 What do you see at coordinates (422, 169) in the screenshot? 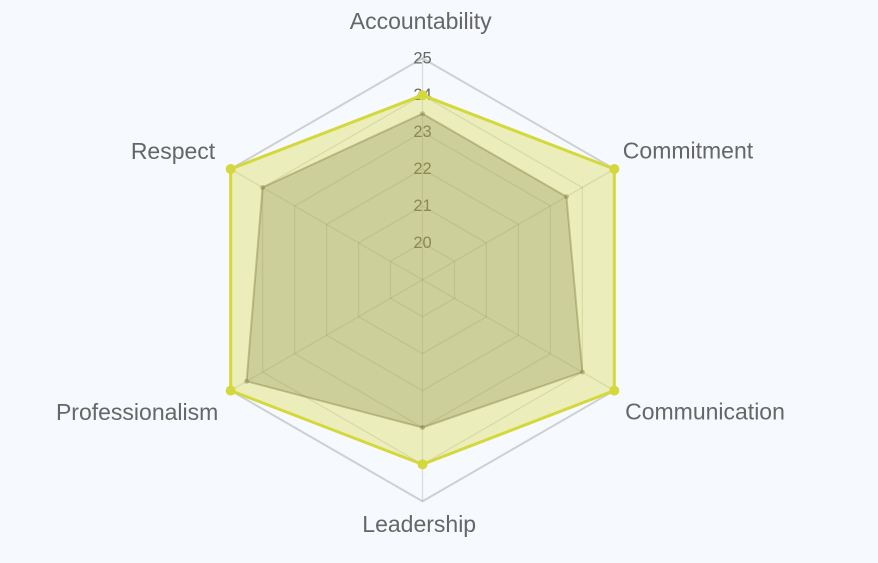
I see `svg-text: 22` at bounding box center [422, 169].